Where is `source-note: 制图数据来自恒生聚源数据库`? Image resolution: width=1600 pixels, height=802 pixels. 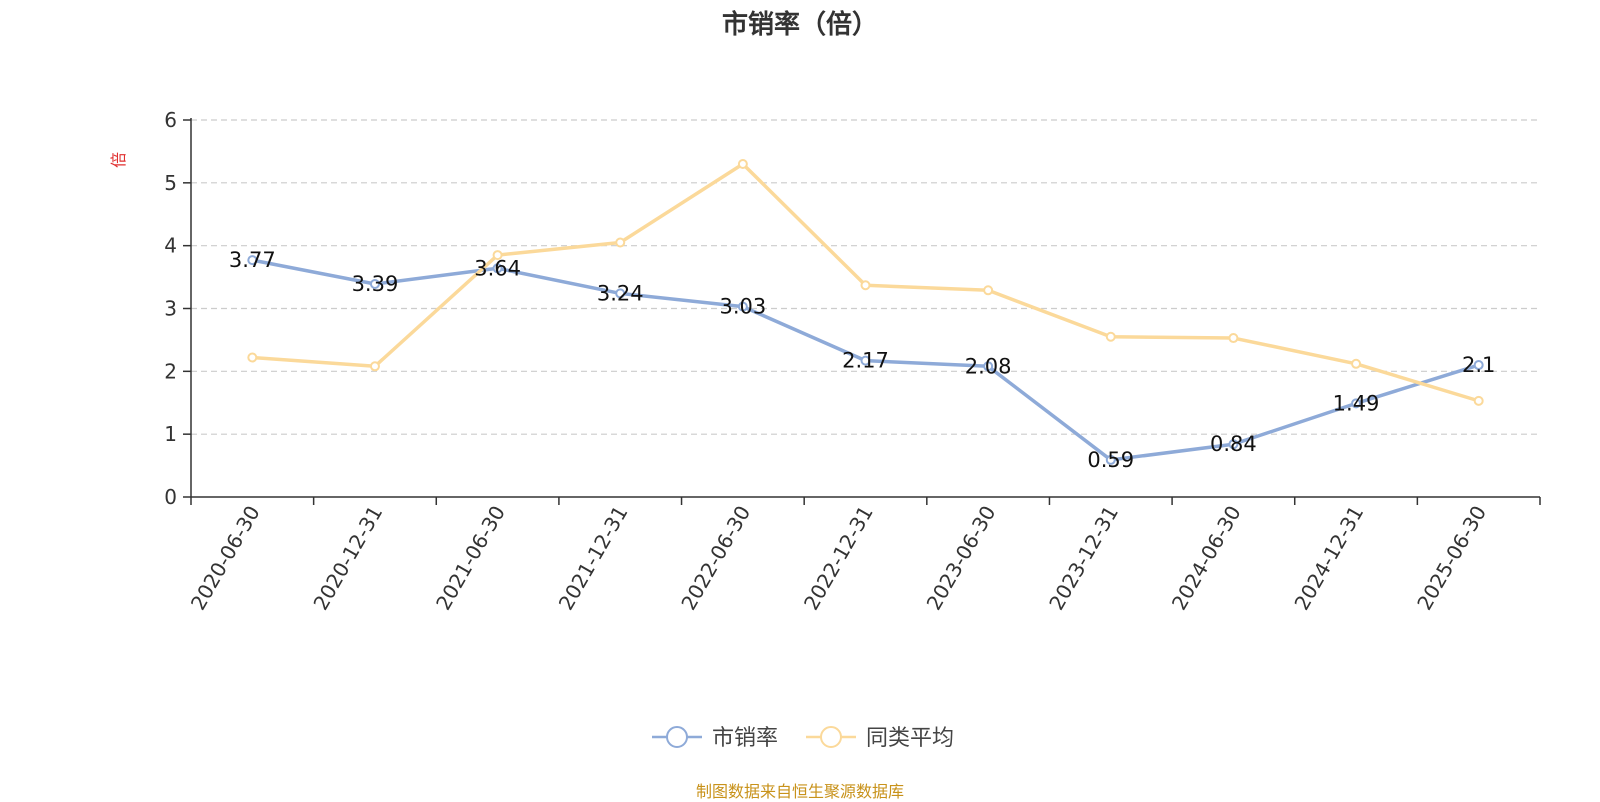 source-note: 制图数据来自恒生聚源数据库 is located at coordinates (799, 791).